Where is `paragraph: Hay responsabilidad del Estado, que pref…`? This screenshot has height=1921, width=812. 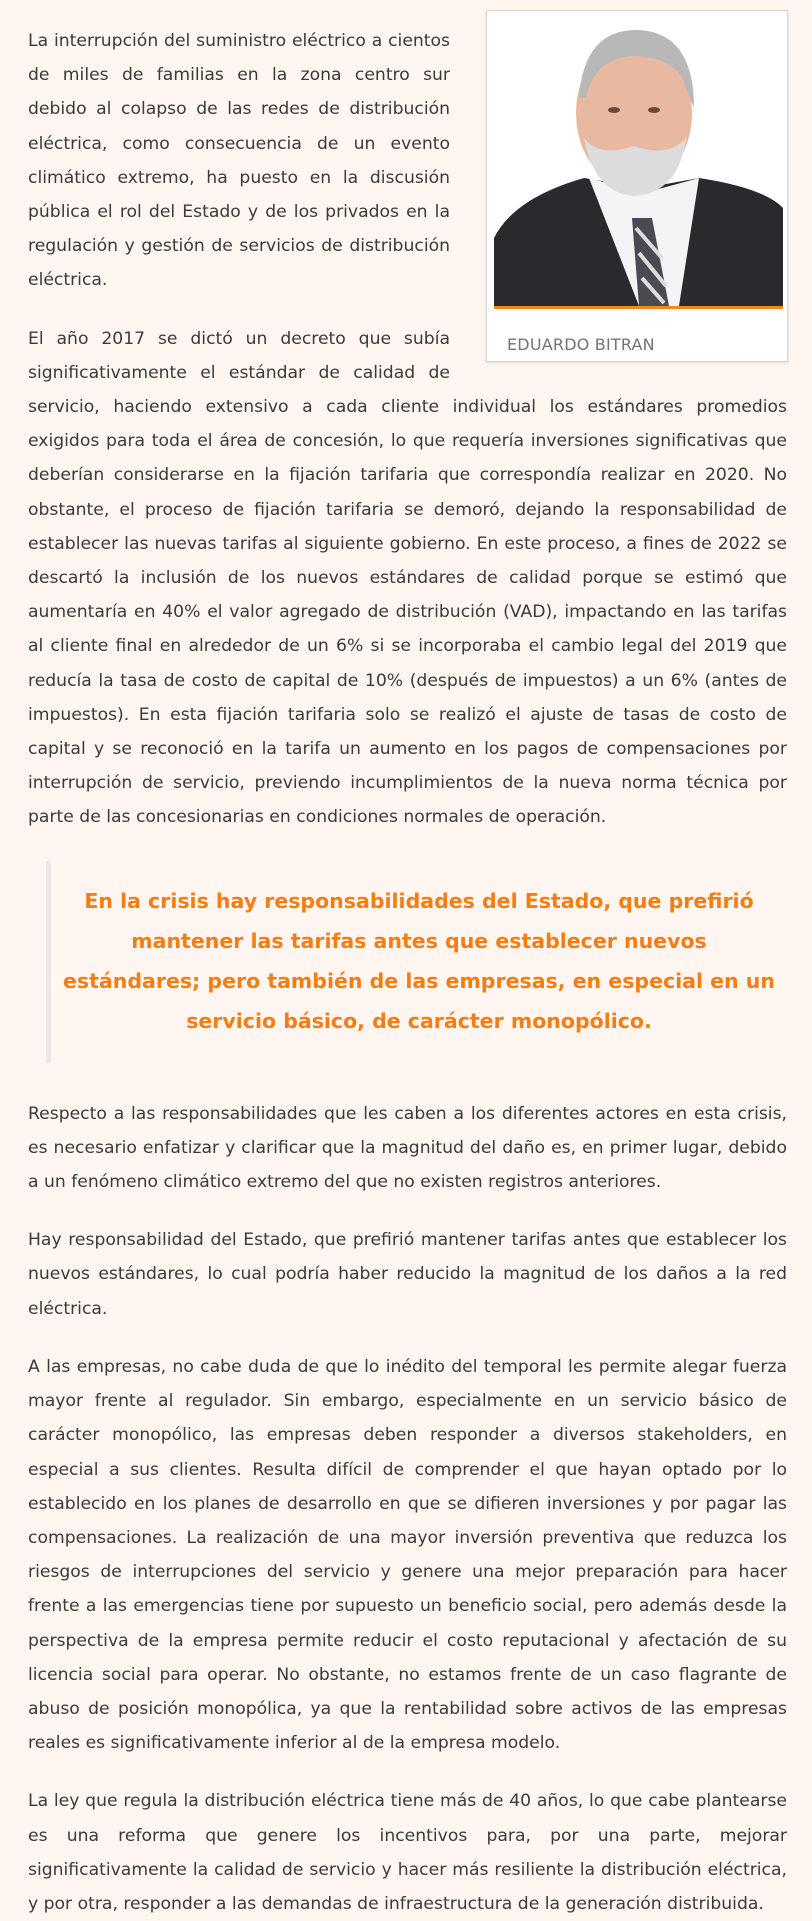 paragraph: Hay responsabilidad del Estado, que pref… is located at coordinates (407, 1274).